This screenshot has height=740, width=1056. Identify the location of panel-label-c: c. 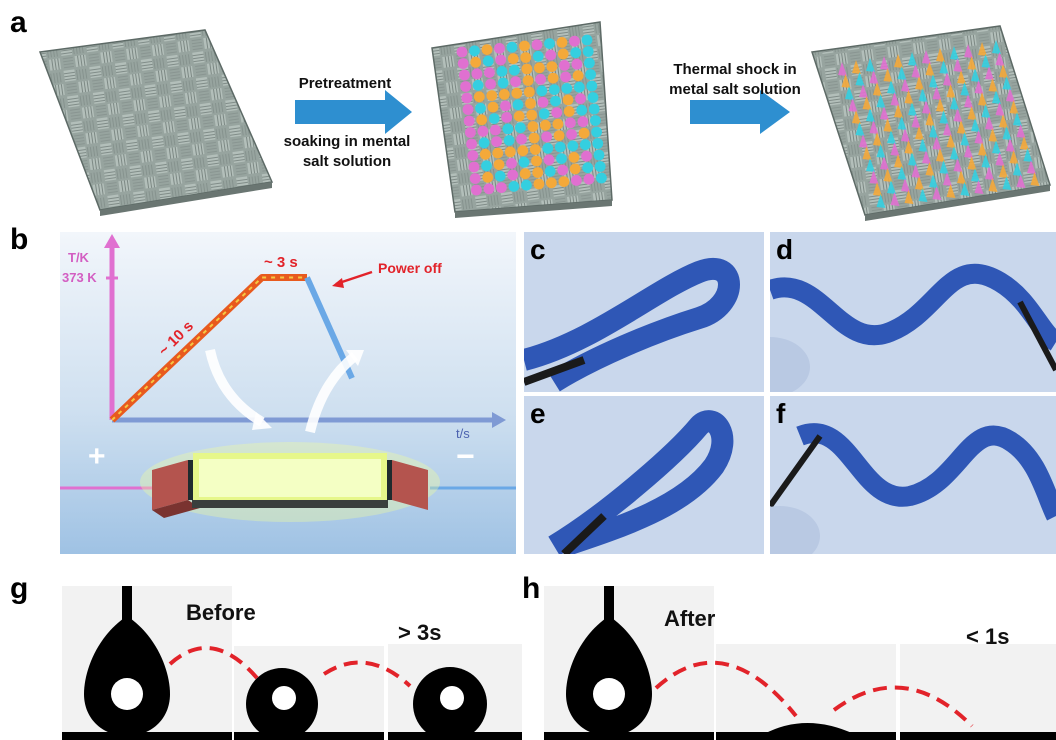
(538, 249).